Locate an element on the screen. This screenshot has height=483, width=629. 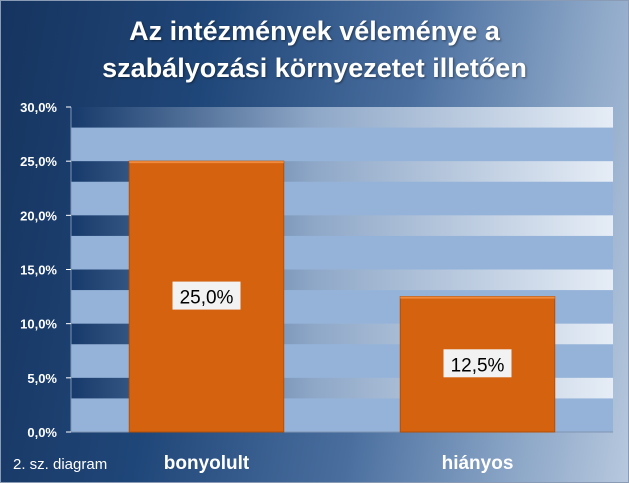
category-label: bonyolult is located at coordinates (207, 463).